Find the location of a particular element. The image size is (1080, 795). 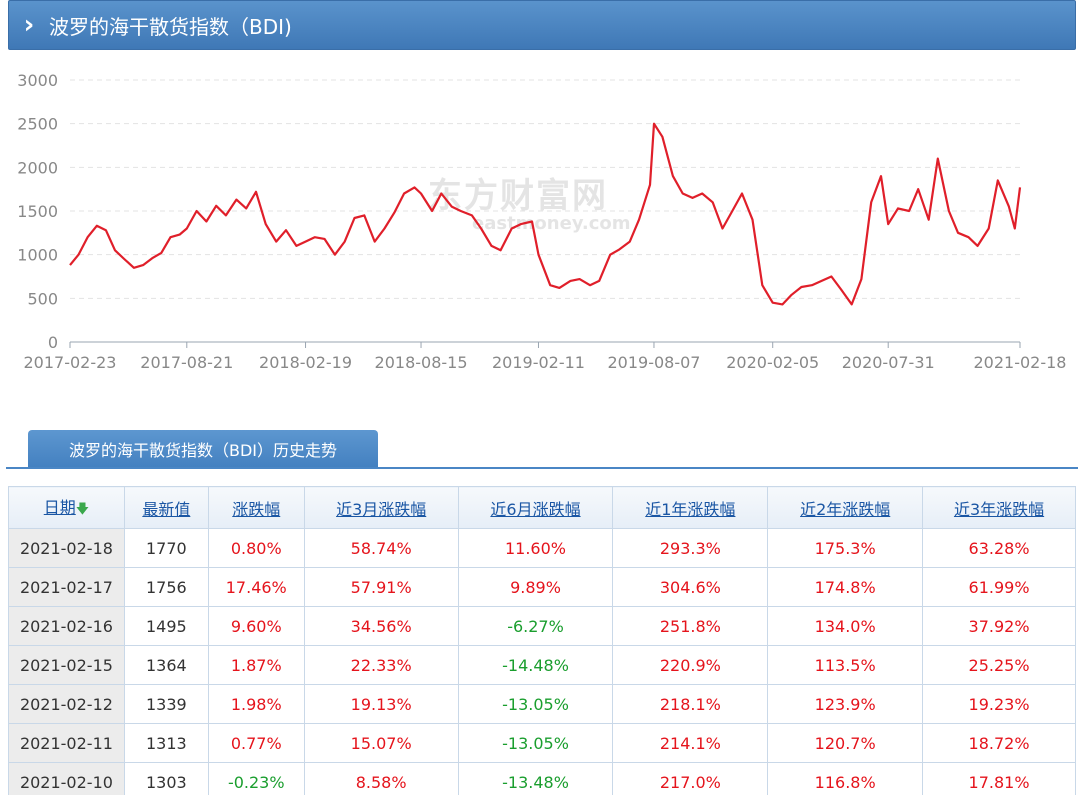

col-header-date: 日期🡇 is located at coordinates (66, 507).